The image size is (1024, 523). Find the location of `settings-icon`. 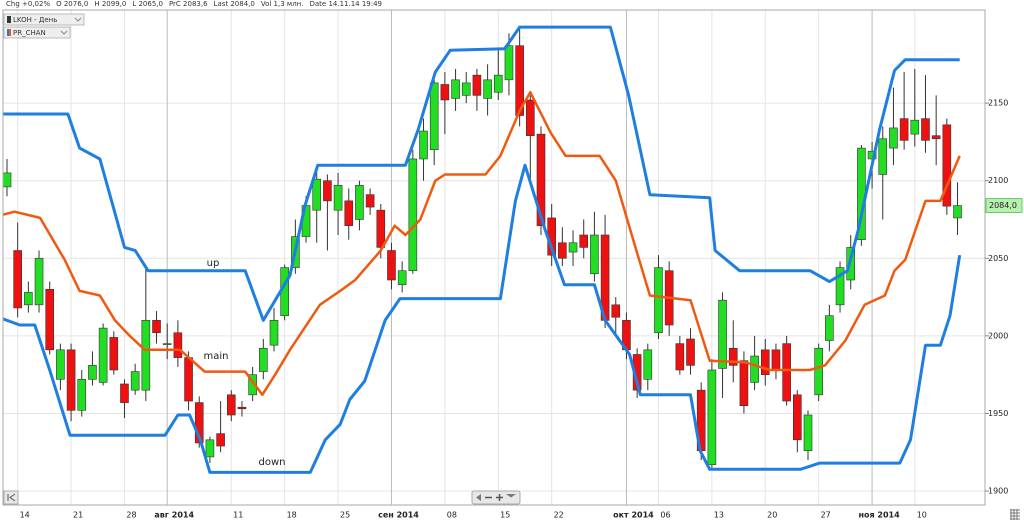

settings-icon is located at coordinates (1015, 514).